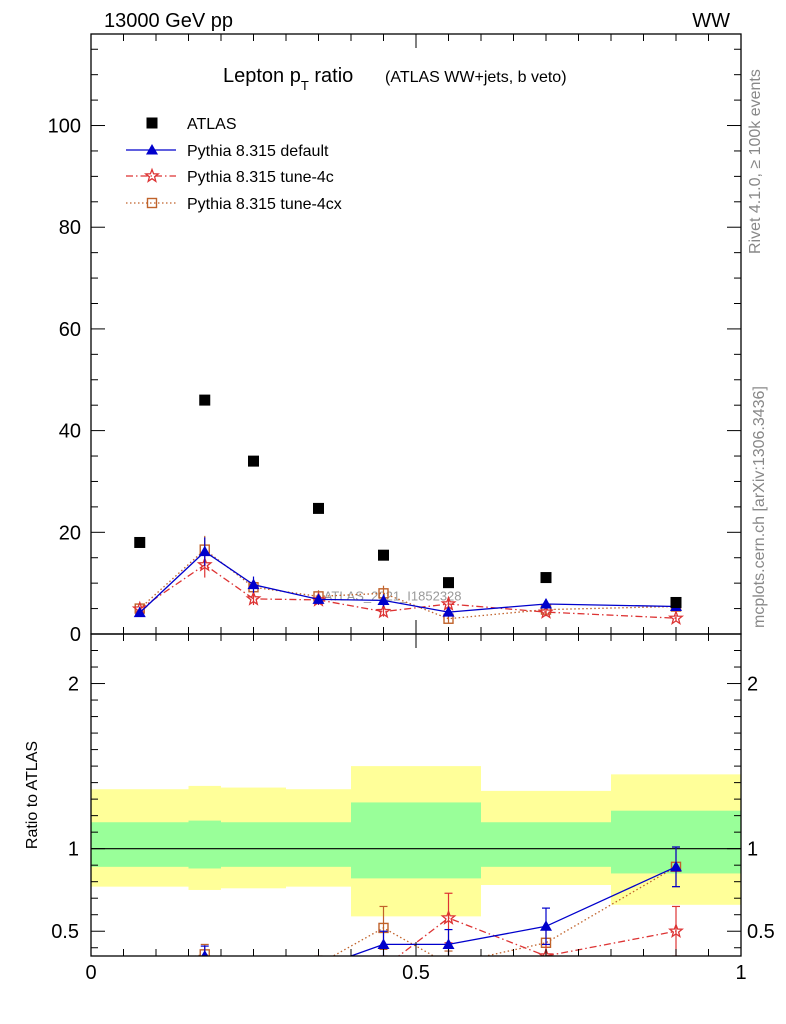 The height and width of the screenshot is (1024, 786). I want to click on y-tick-label: 20, so click(70, 533).